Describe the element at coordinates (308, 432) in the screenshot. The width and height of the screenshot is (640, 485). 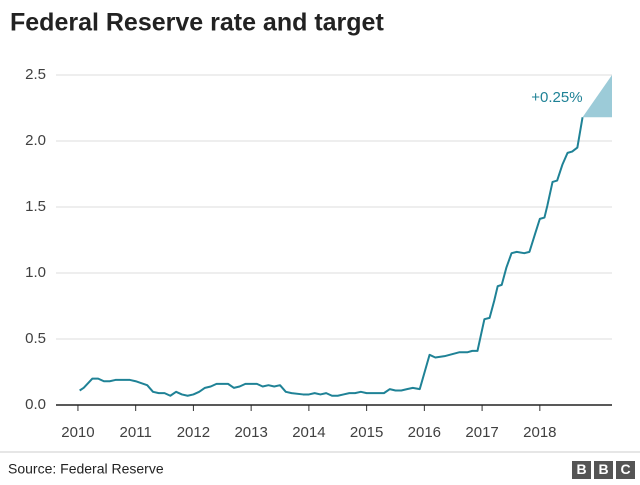
I see `x-tick-label: 2014` at that location.